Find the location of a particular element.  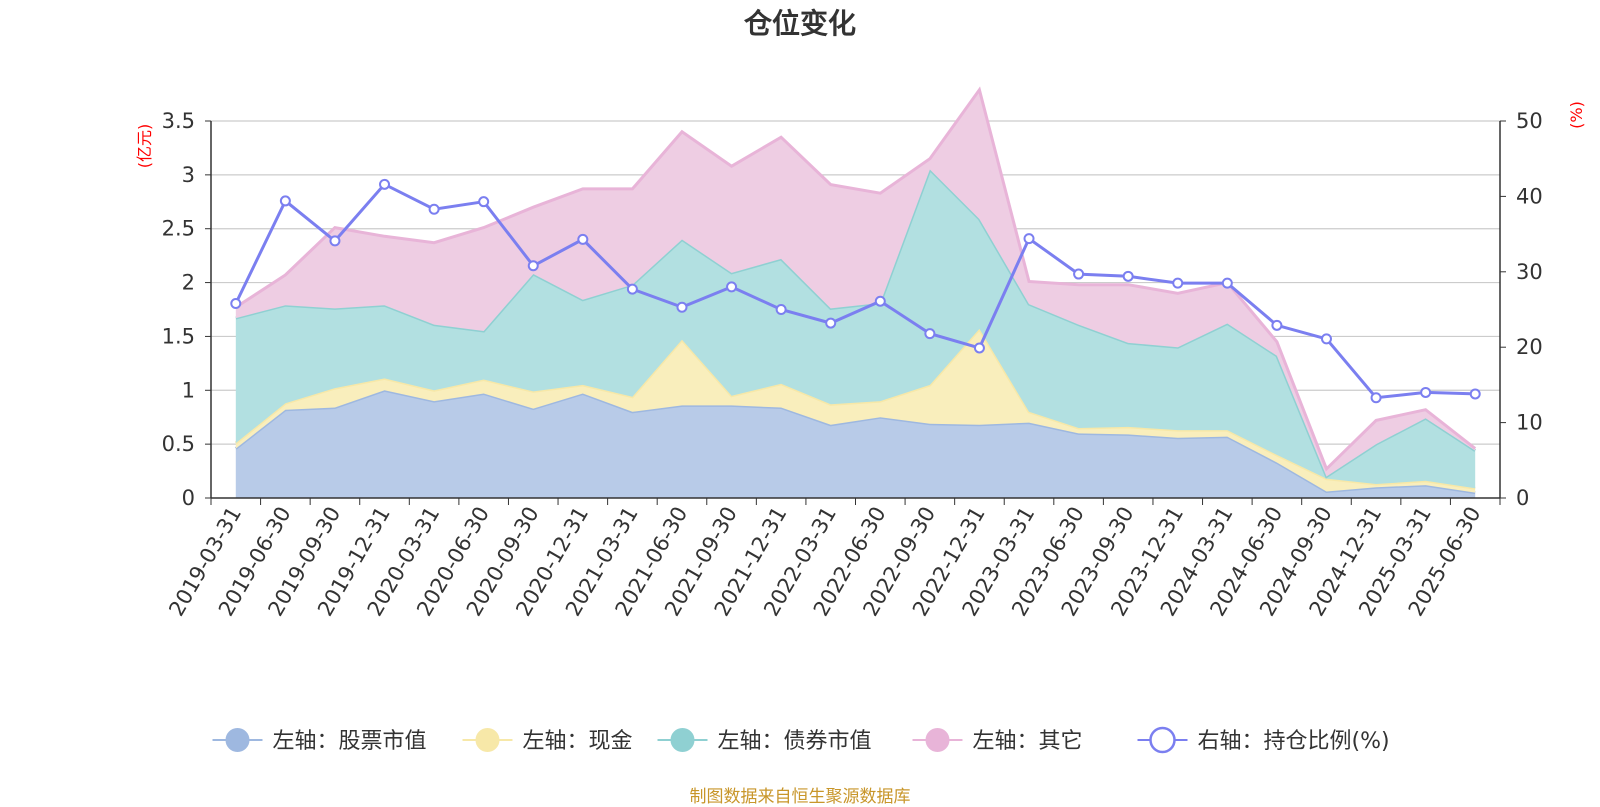

legend-item: 左轴：股票市值 is located at coordinates (319, 741).